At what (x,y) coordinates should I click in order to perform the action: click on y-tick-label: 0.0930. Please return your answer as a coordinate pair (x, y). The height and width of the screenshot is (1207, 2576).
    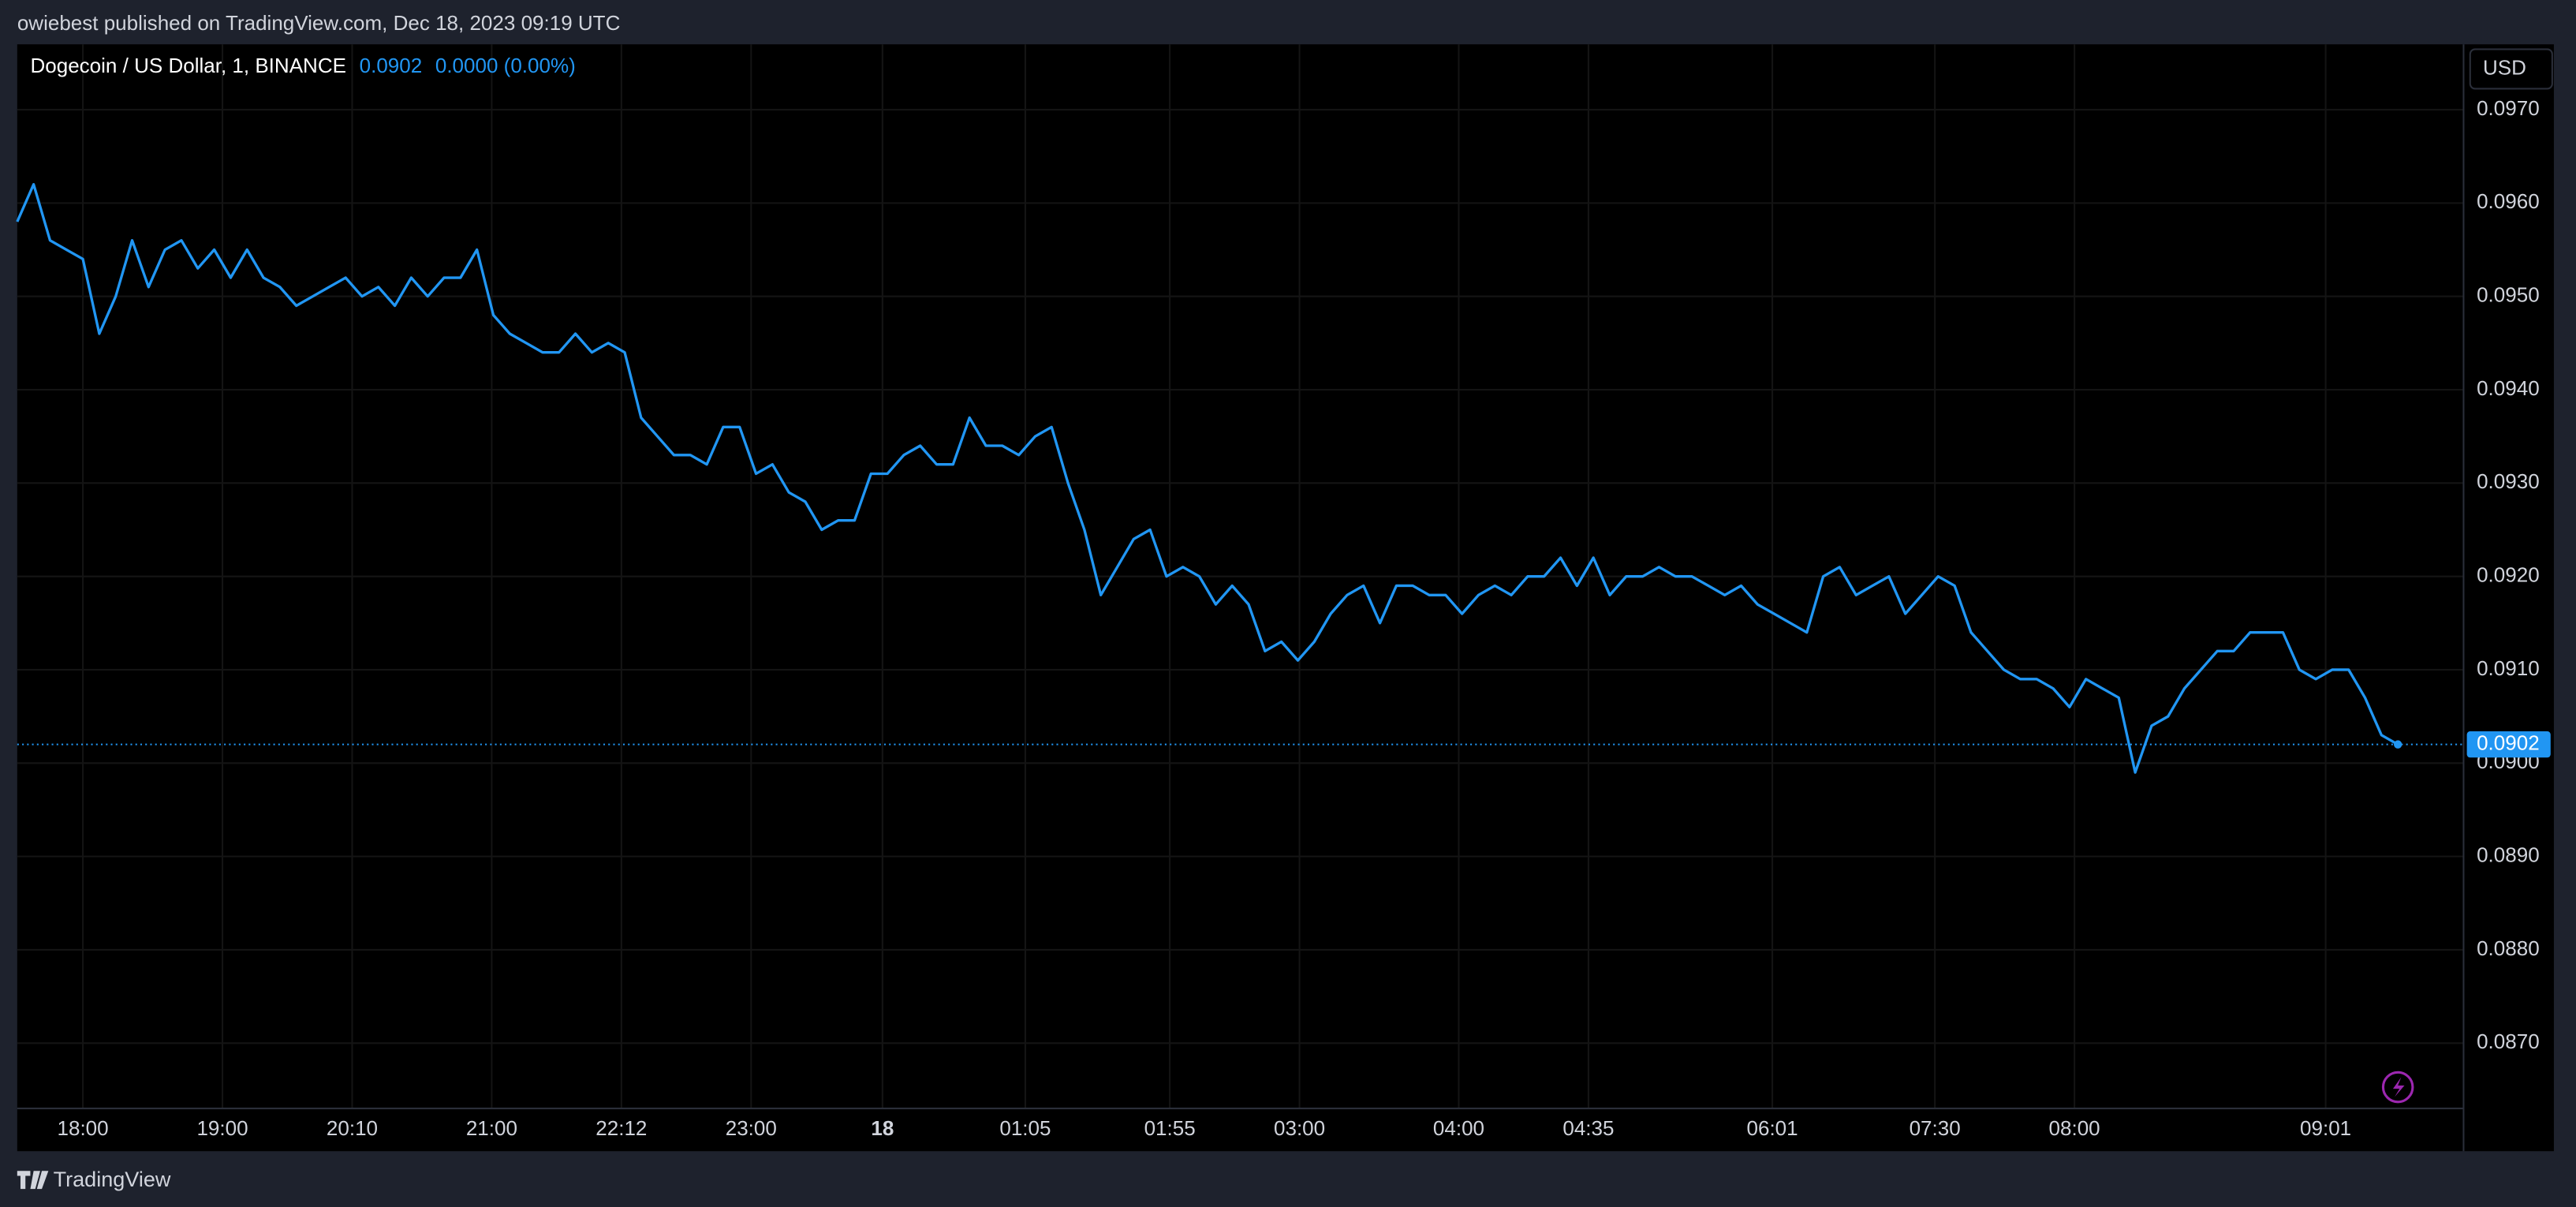
    Looking at the image, I should click on (2508, 481).